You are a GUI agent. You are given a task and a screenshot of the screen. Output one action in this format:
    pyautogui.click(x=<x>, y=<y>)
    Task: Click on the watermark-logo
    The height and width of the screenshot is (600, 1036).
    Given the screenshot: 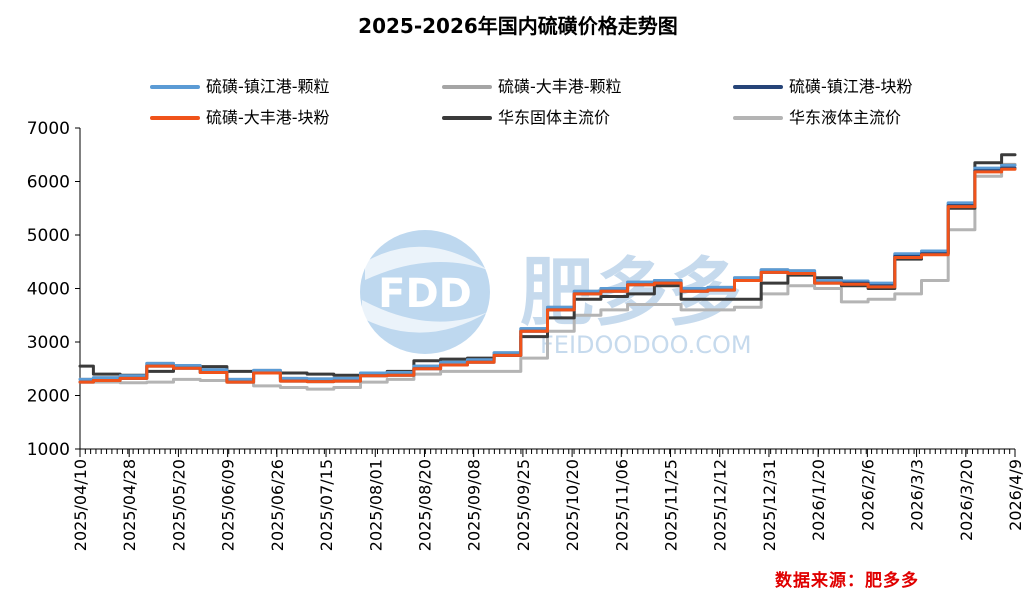 What is the action you would take?
    pyautogui.click(x=425, y=292)
    